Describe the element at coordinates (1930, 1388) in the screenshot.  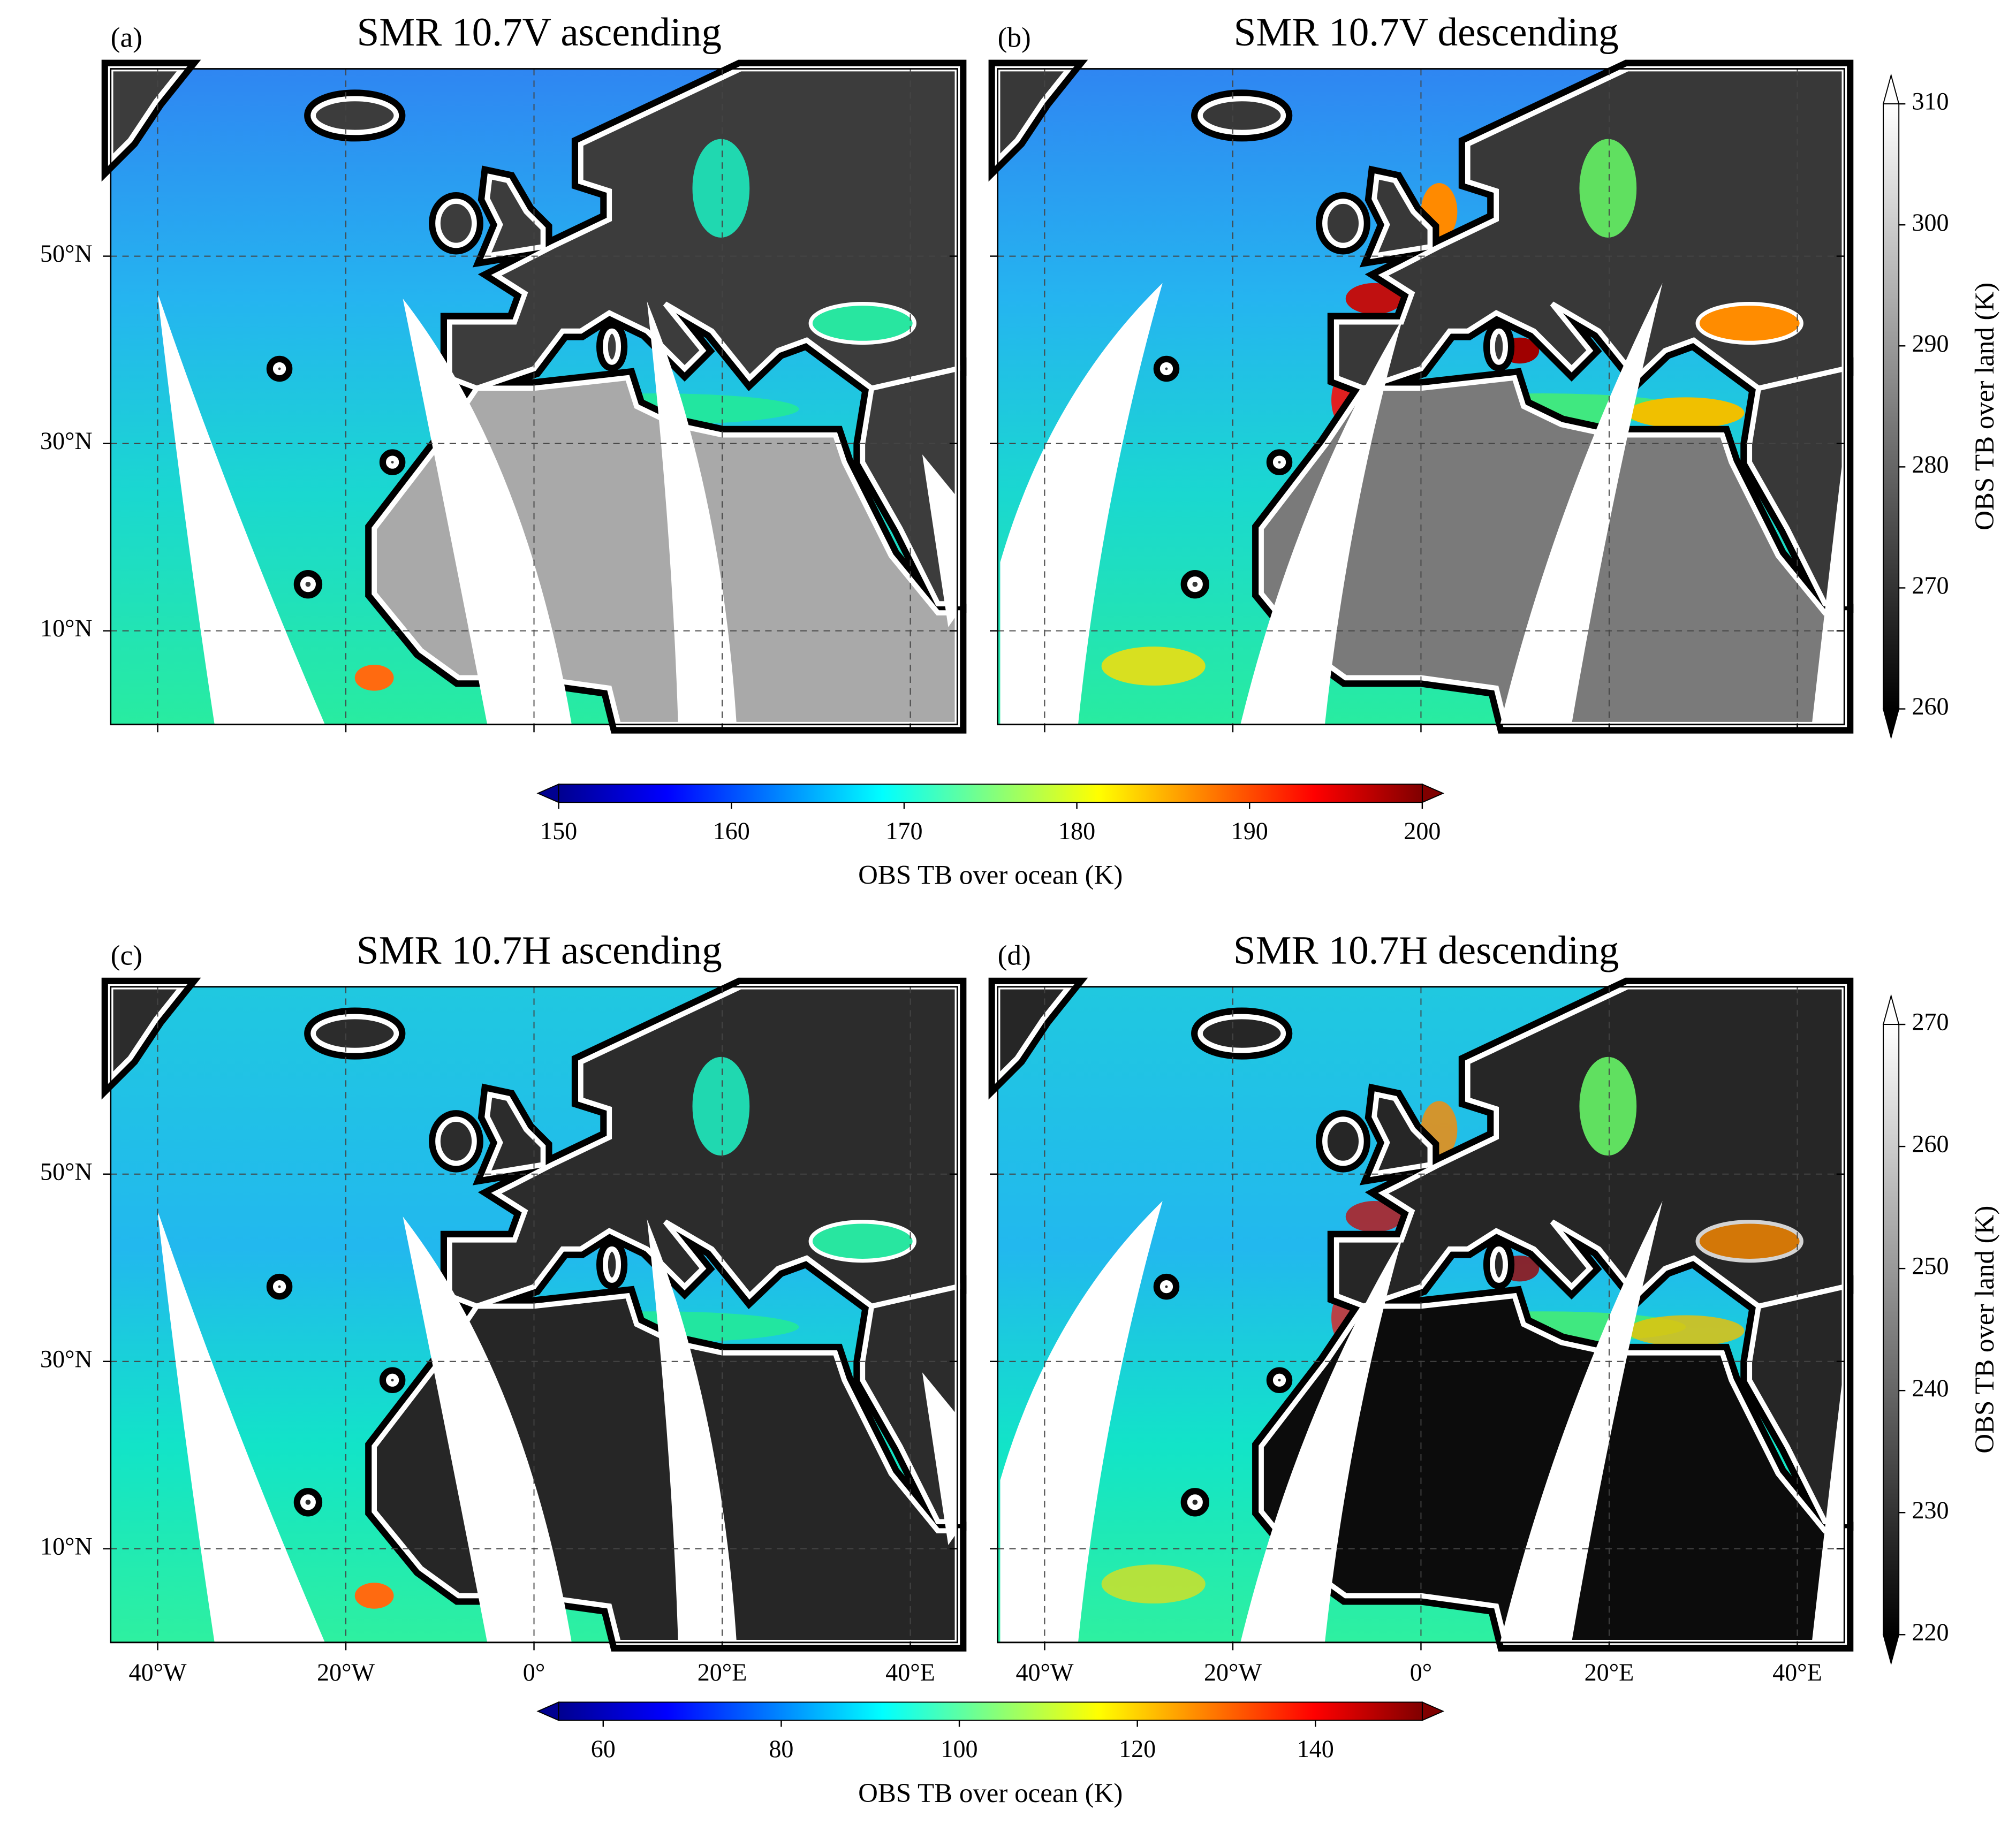
I see `colorbar-tick-label: 240` at that location.